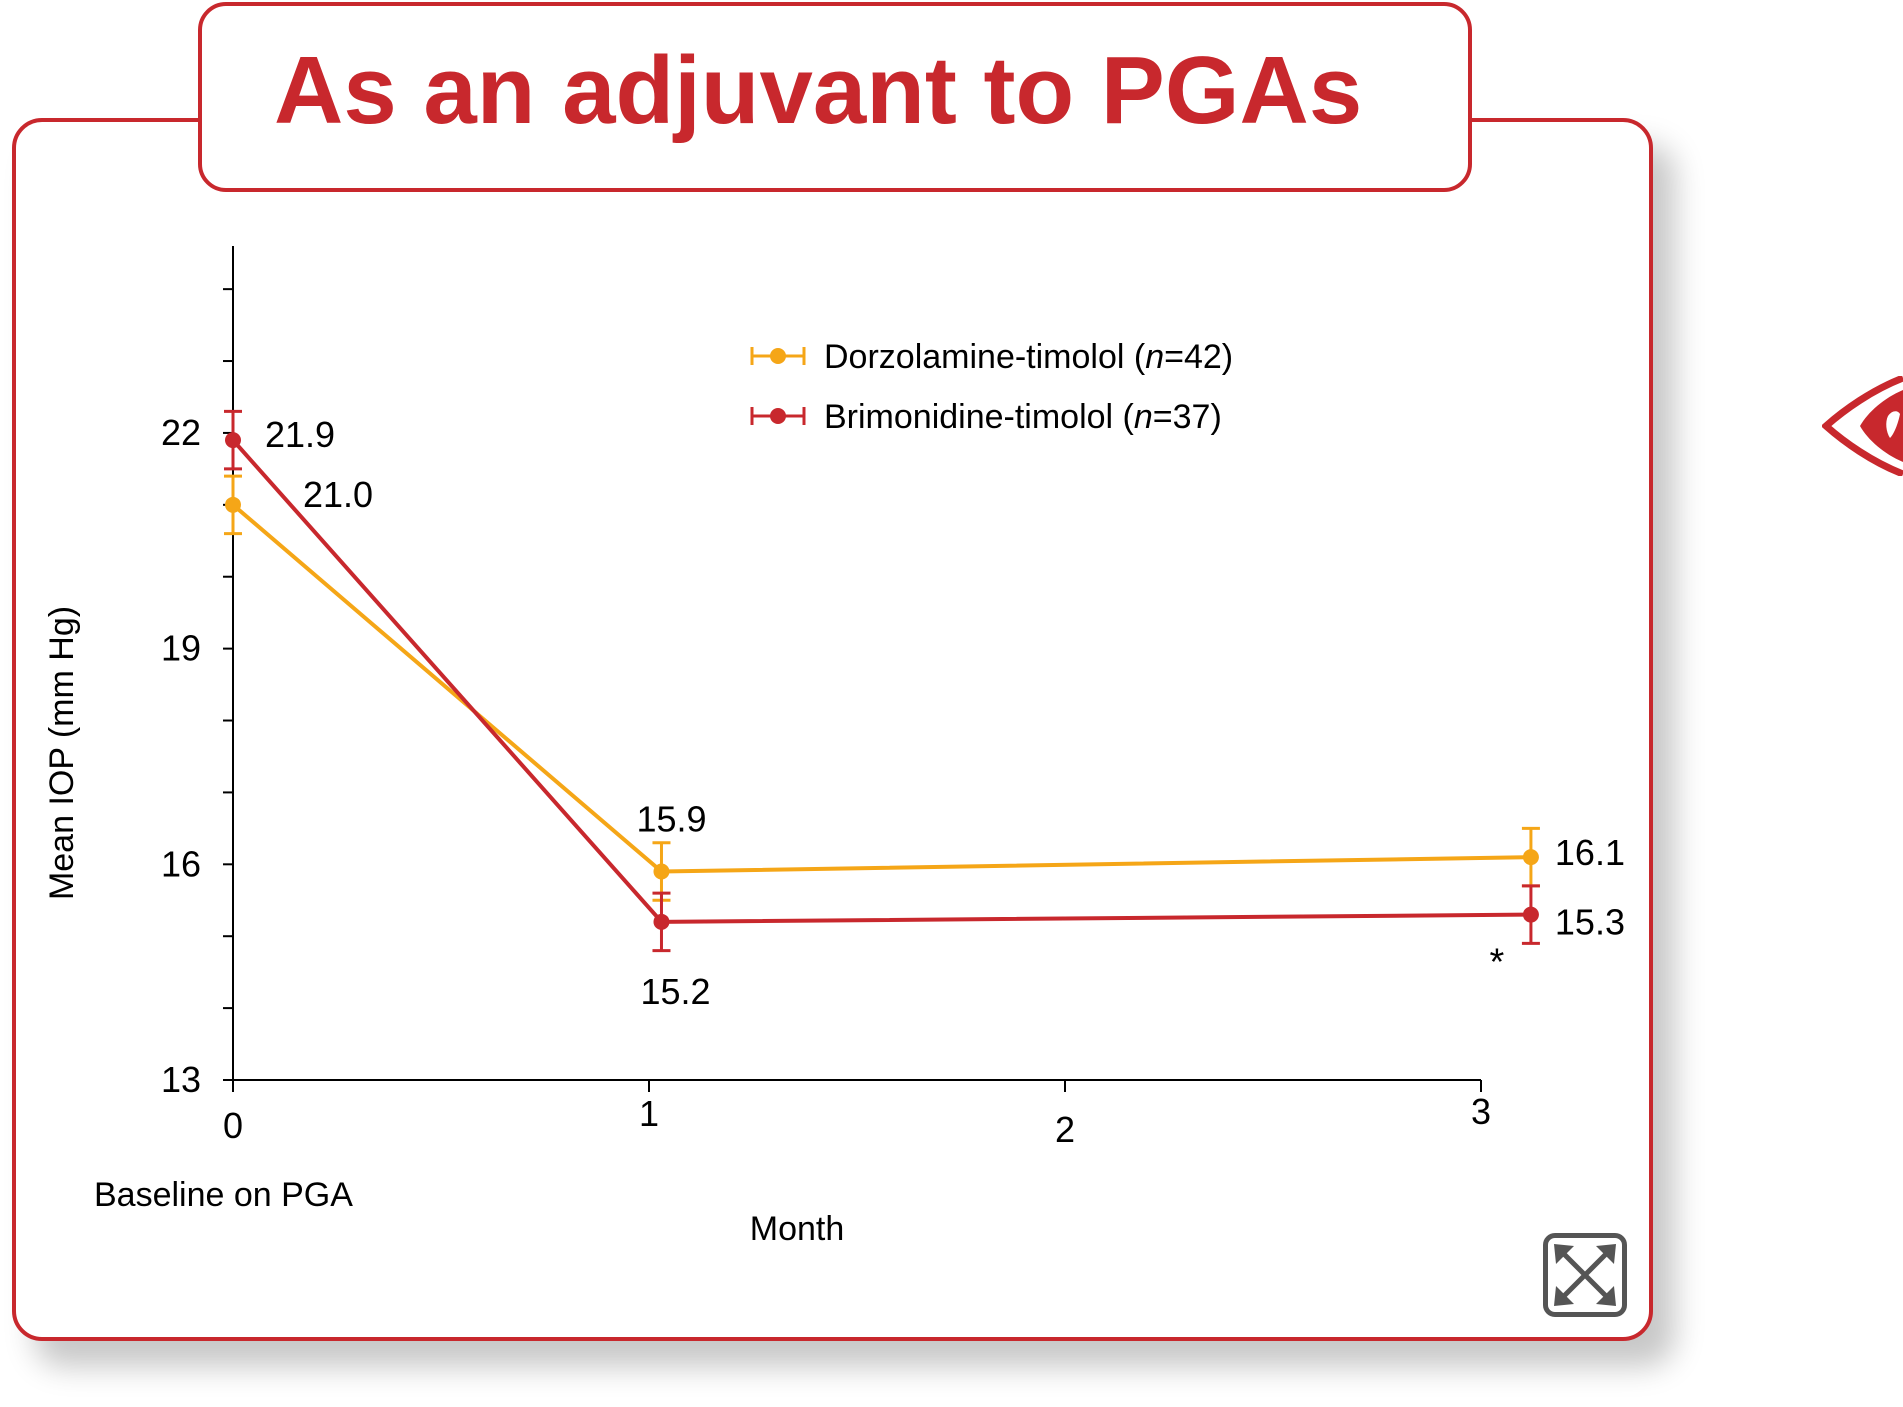 This screenshot has height=1407, width=1903. Describe the element at coordinates (300, 434) in the screenshot. I see `data-label: 21.9` at that location.